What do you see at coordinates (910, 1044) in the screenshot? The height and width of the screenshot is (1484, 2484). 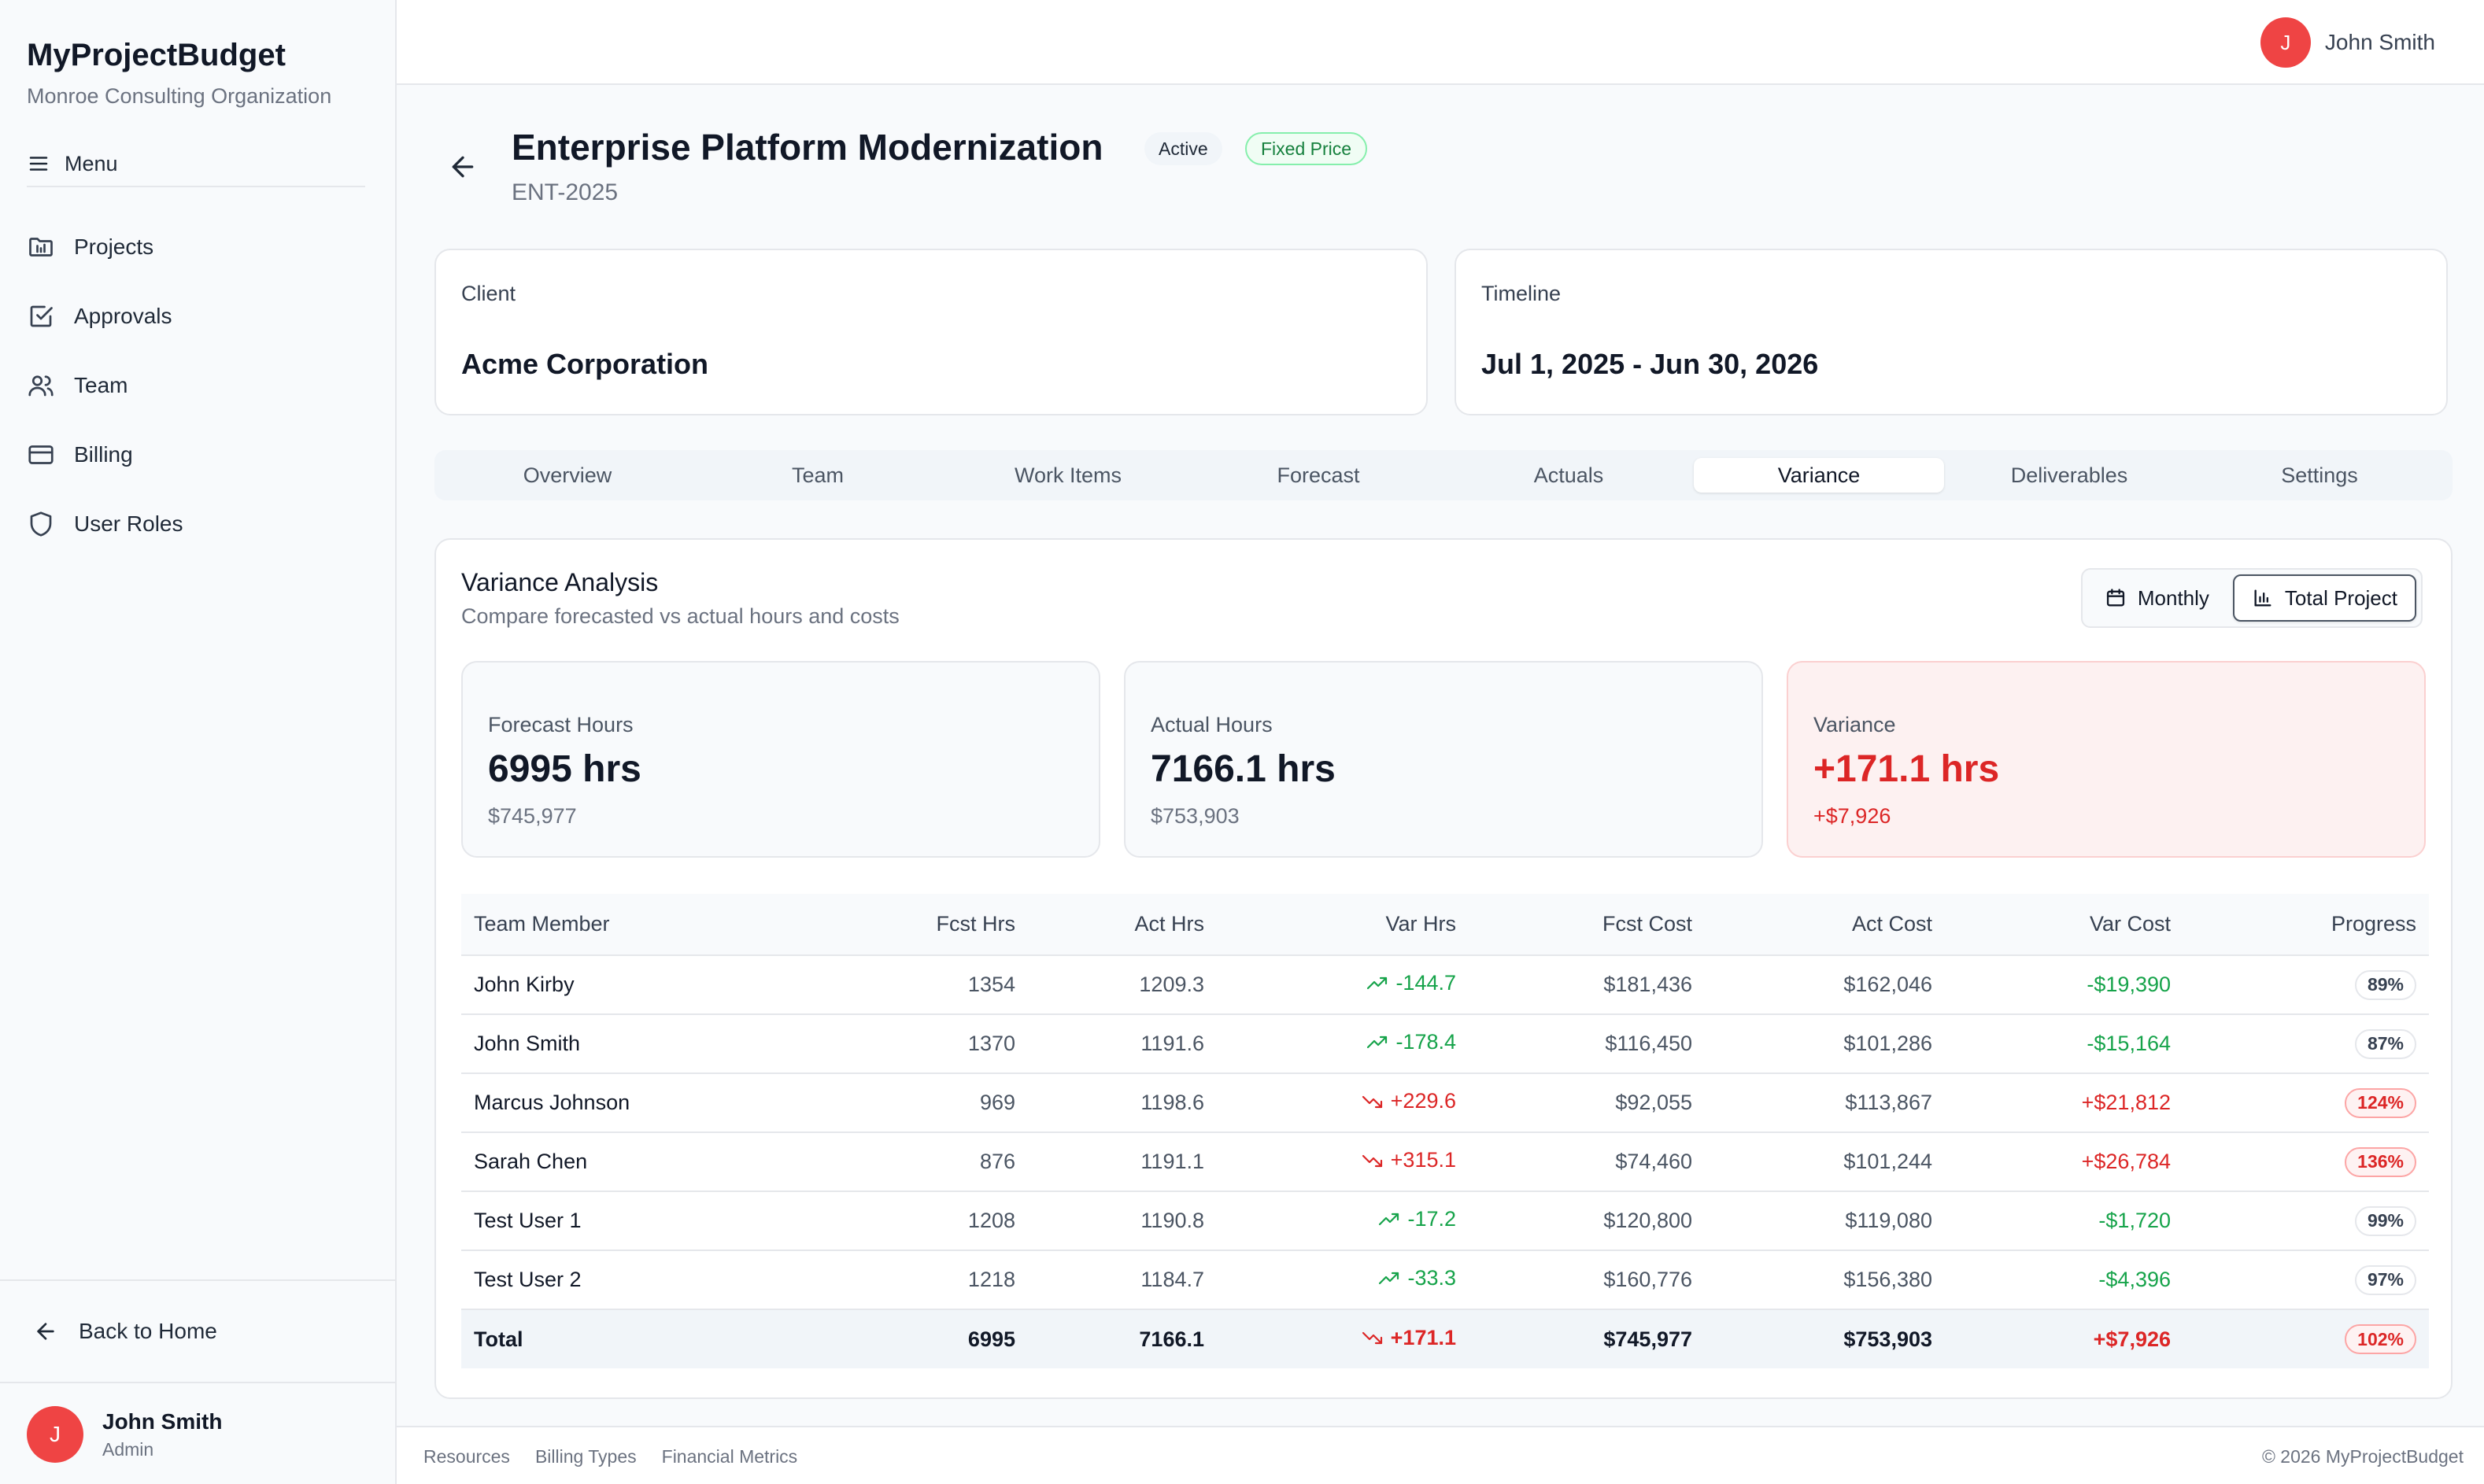 I see `fcst-hrs: 1370` at bounding box center [910, 1044].